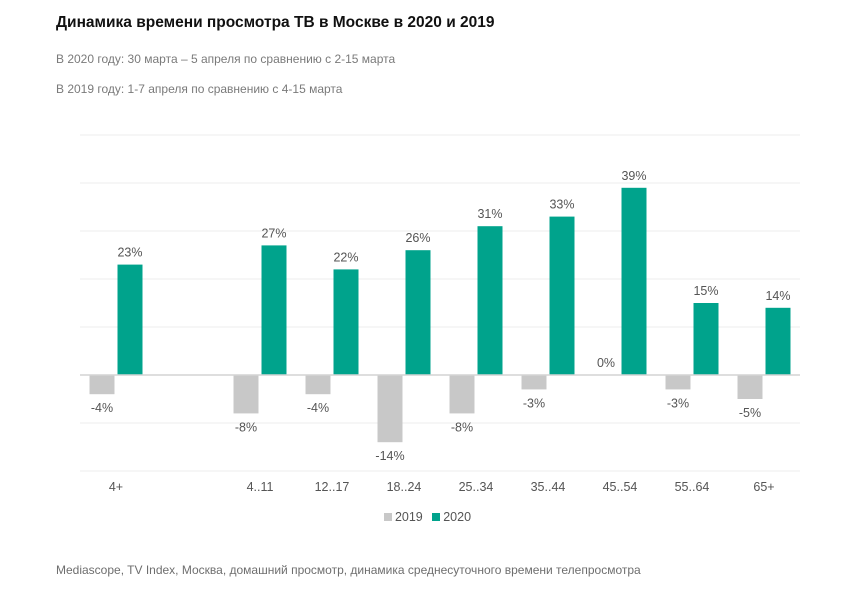 This screenshot has height=599, width=855. I want to click on x-tick-label: 4+, so click(116, 487).